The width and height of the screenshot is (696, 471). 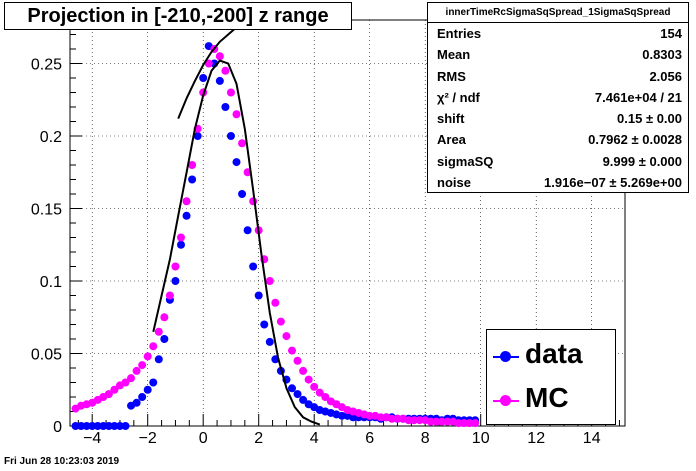 I want to click on y-tick-label-3: 0.2, so click(x=51, y=137).